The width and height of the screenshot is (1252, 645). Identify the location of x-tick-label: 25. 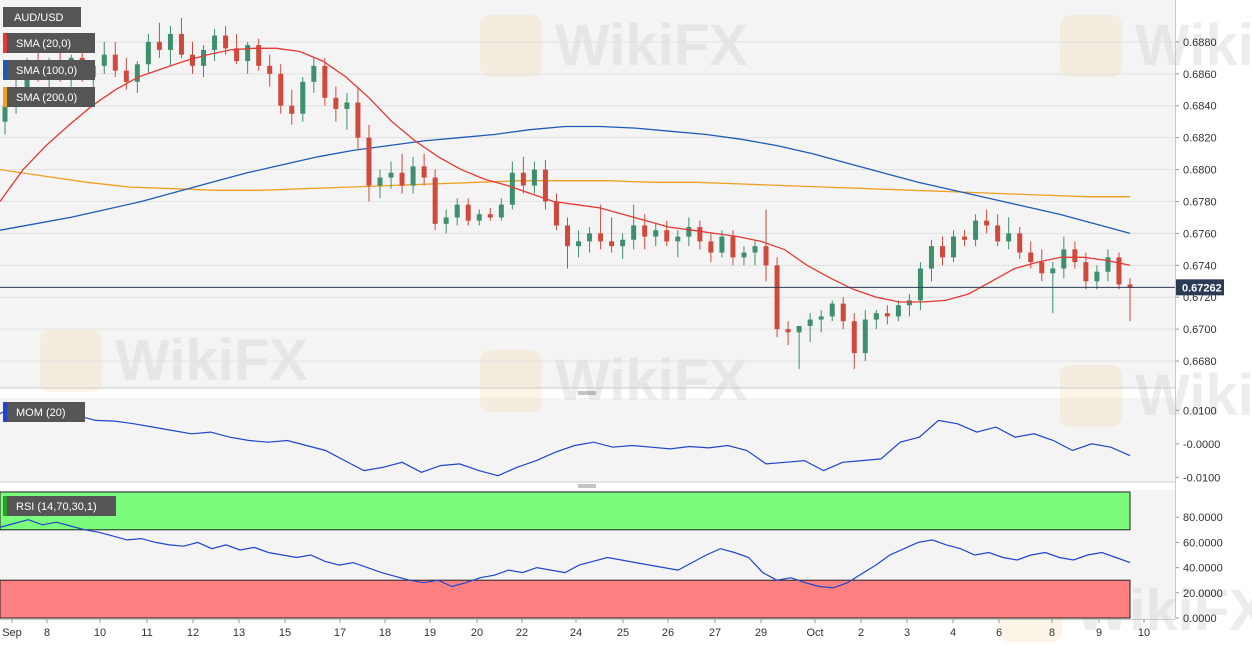
(623, 633).